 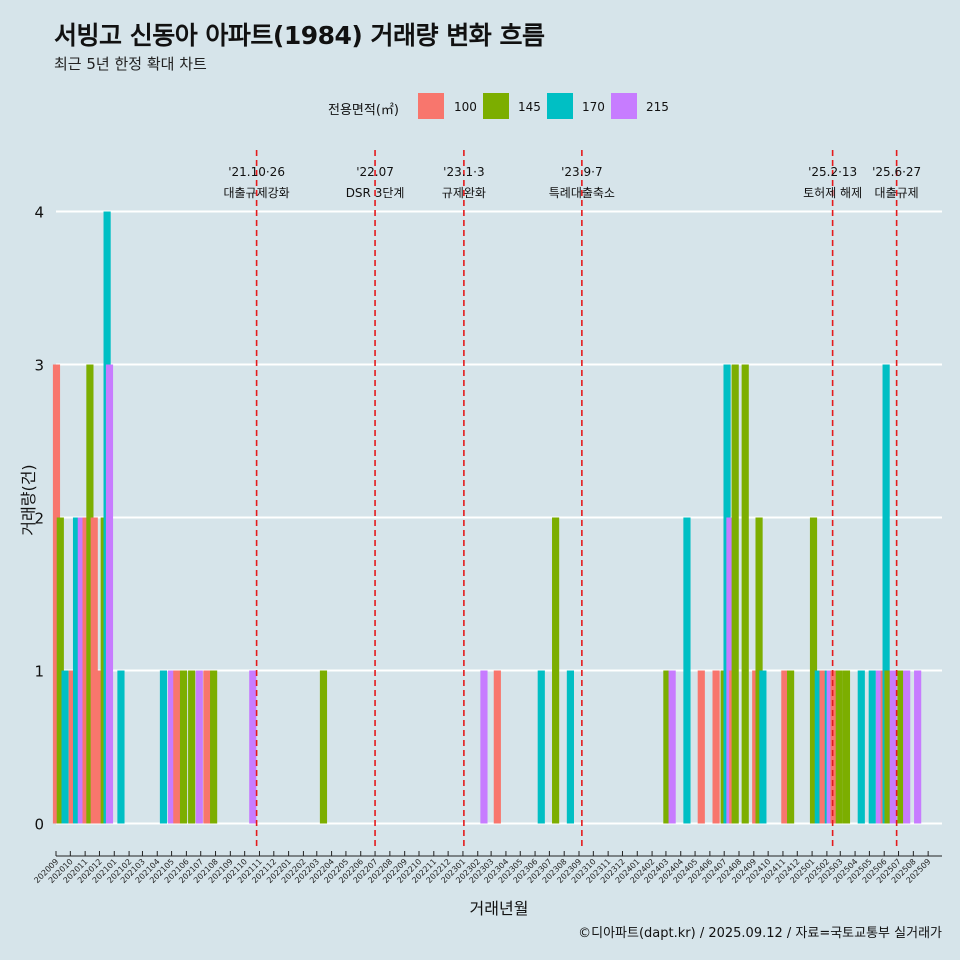 What do you see at coordinates (463, 172) in the screenshot?
I see `event-date-label: '23.1·3` at bounding box center [463, 172].